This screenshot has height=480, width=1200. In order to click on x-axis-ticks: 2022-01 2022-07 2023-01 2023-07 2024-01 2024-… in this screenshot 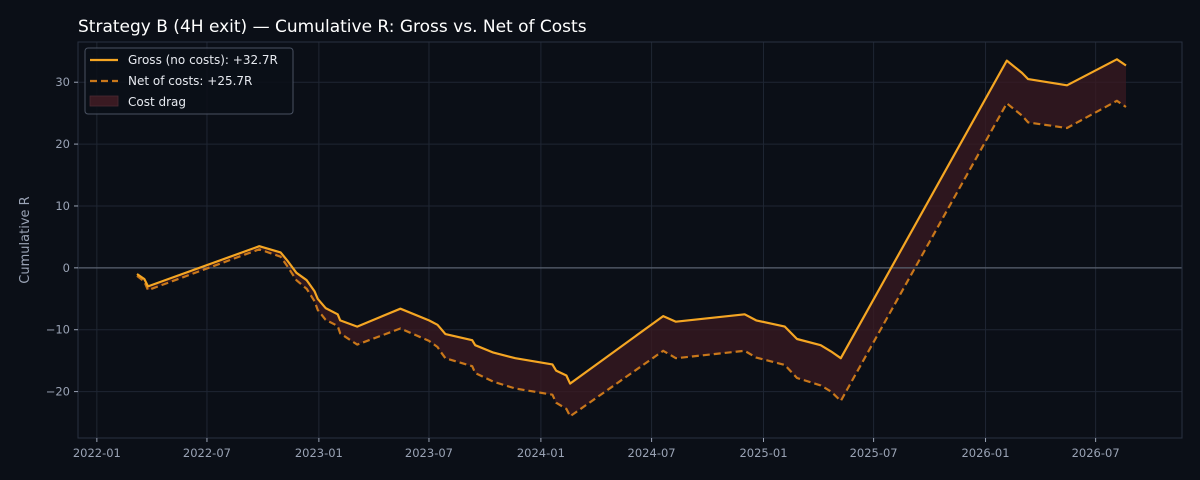, I will do `click(596, 449)`.